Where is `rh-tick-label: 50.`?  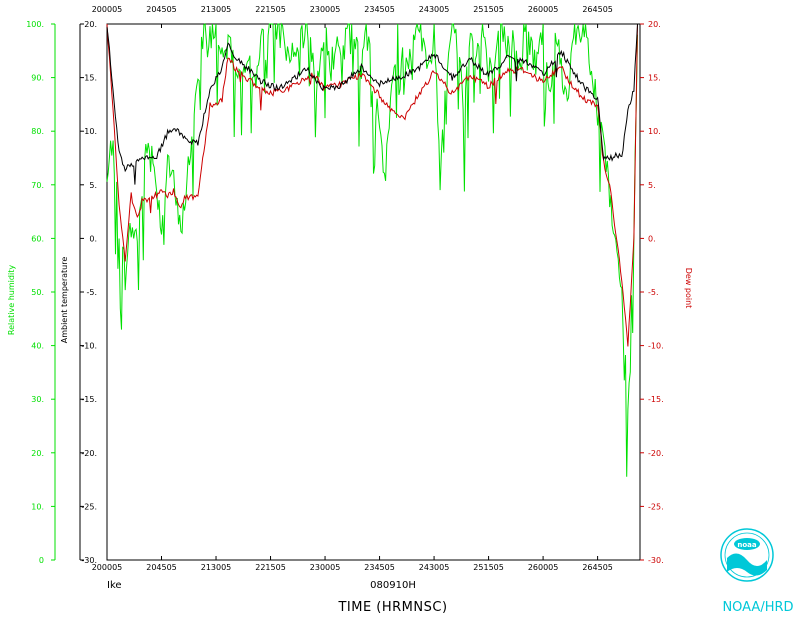 rh-tick-label: 50. is located at coordinates (37, 292).